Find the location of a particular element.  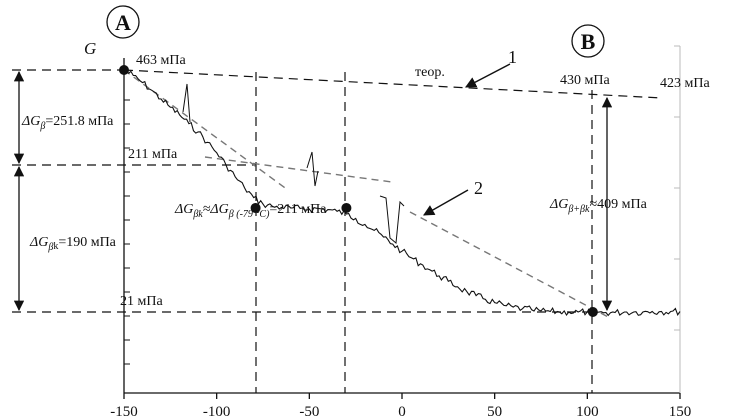

delta-betak-subk: k is located at coordinates (55, 246).